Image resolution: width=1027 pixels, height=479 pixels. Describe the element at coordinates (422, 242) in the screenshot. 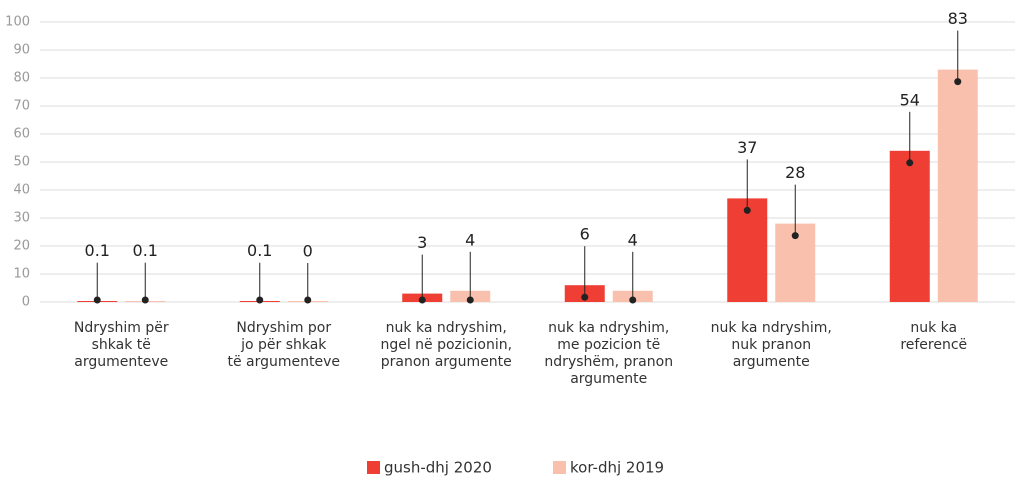

I see `data-label: 3` at that location.